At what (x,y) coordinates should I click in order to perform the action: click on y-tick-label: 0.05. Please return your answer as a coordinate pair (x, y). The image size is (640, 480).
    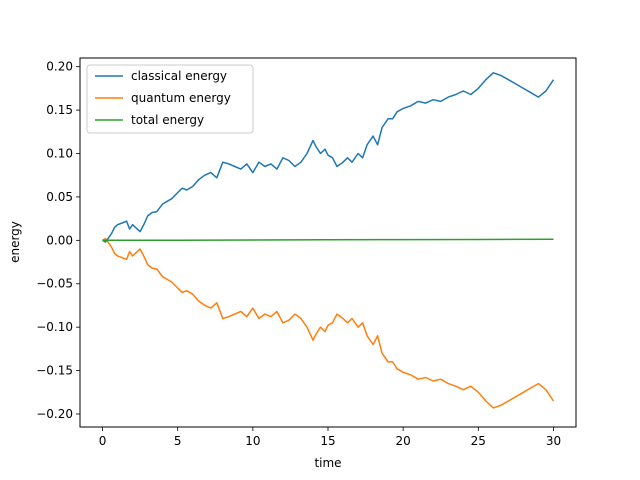
    Looking at the image, I should click on (59, 197).